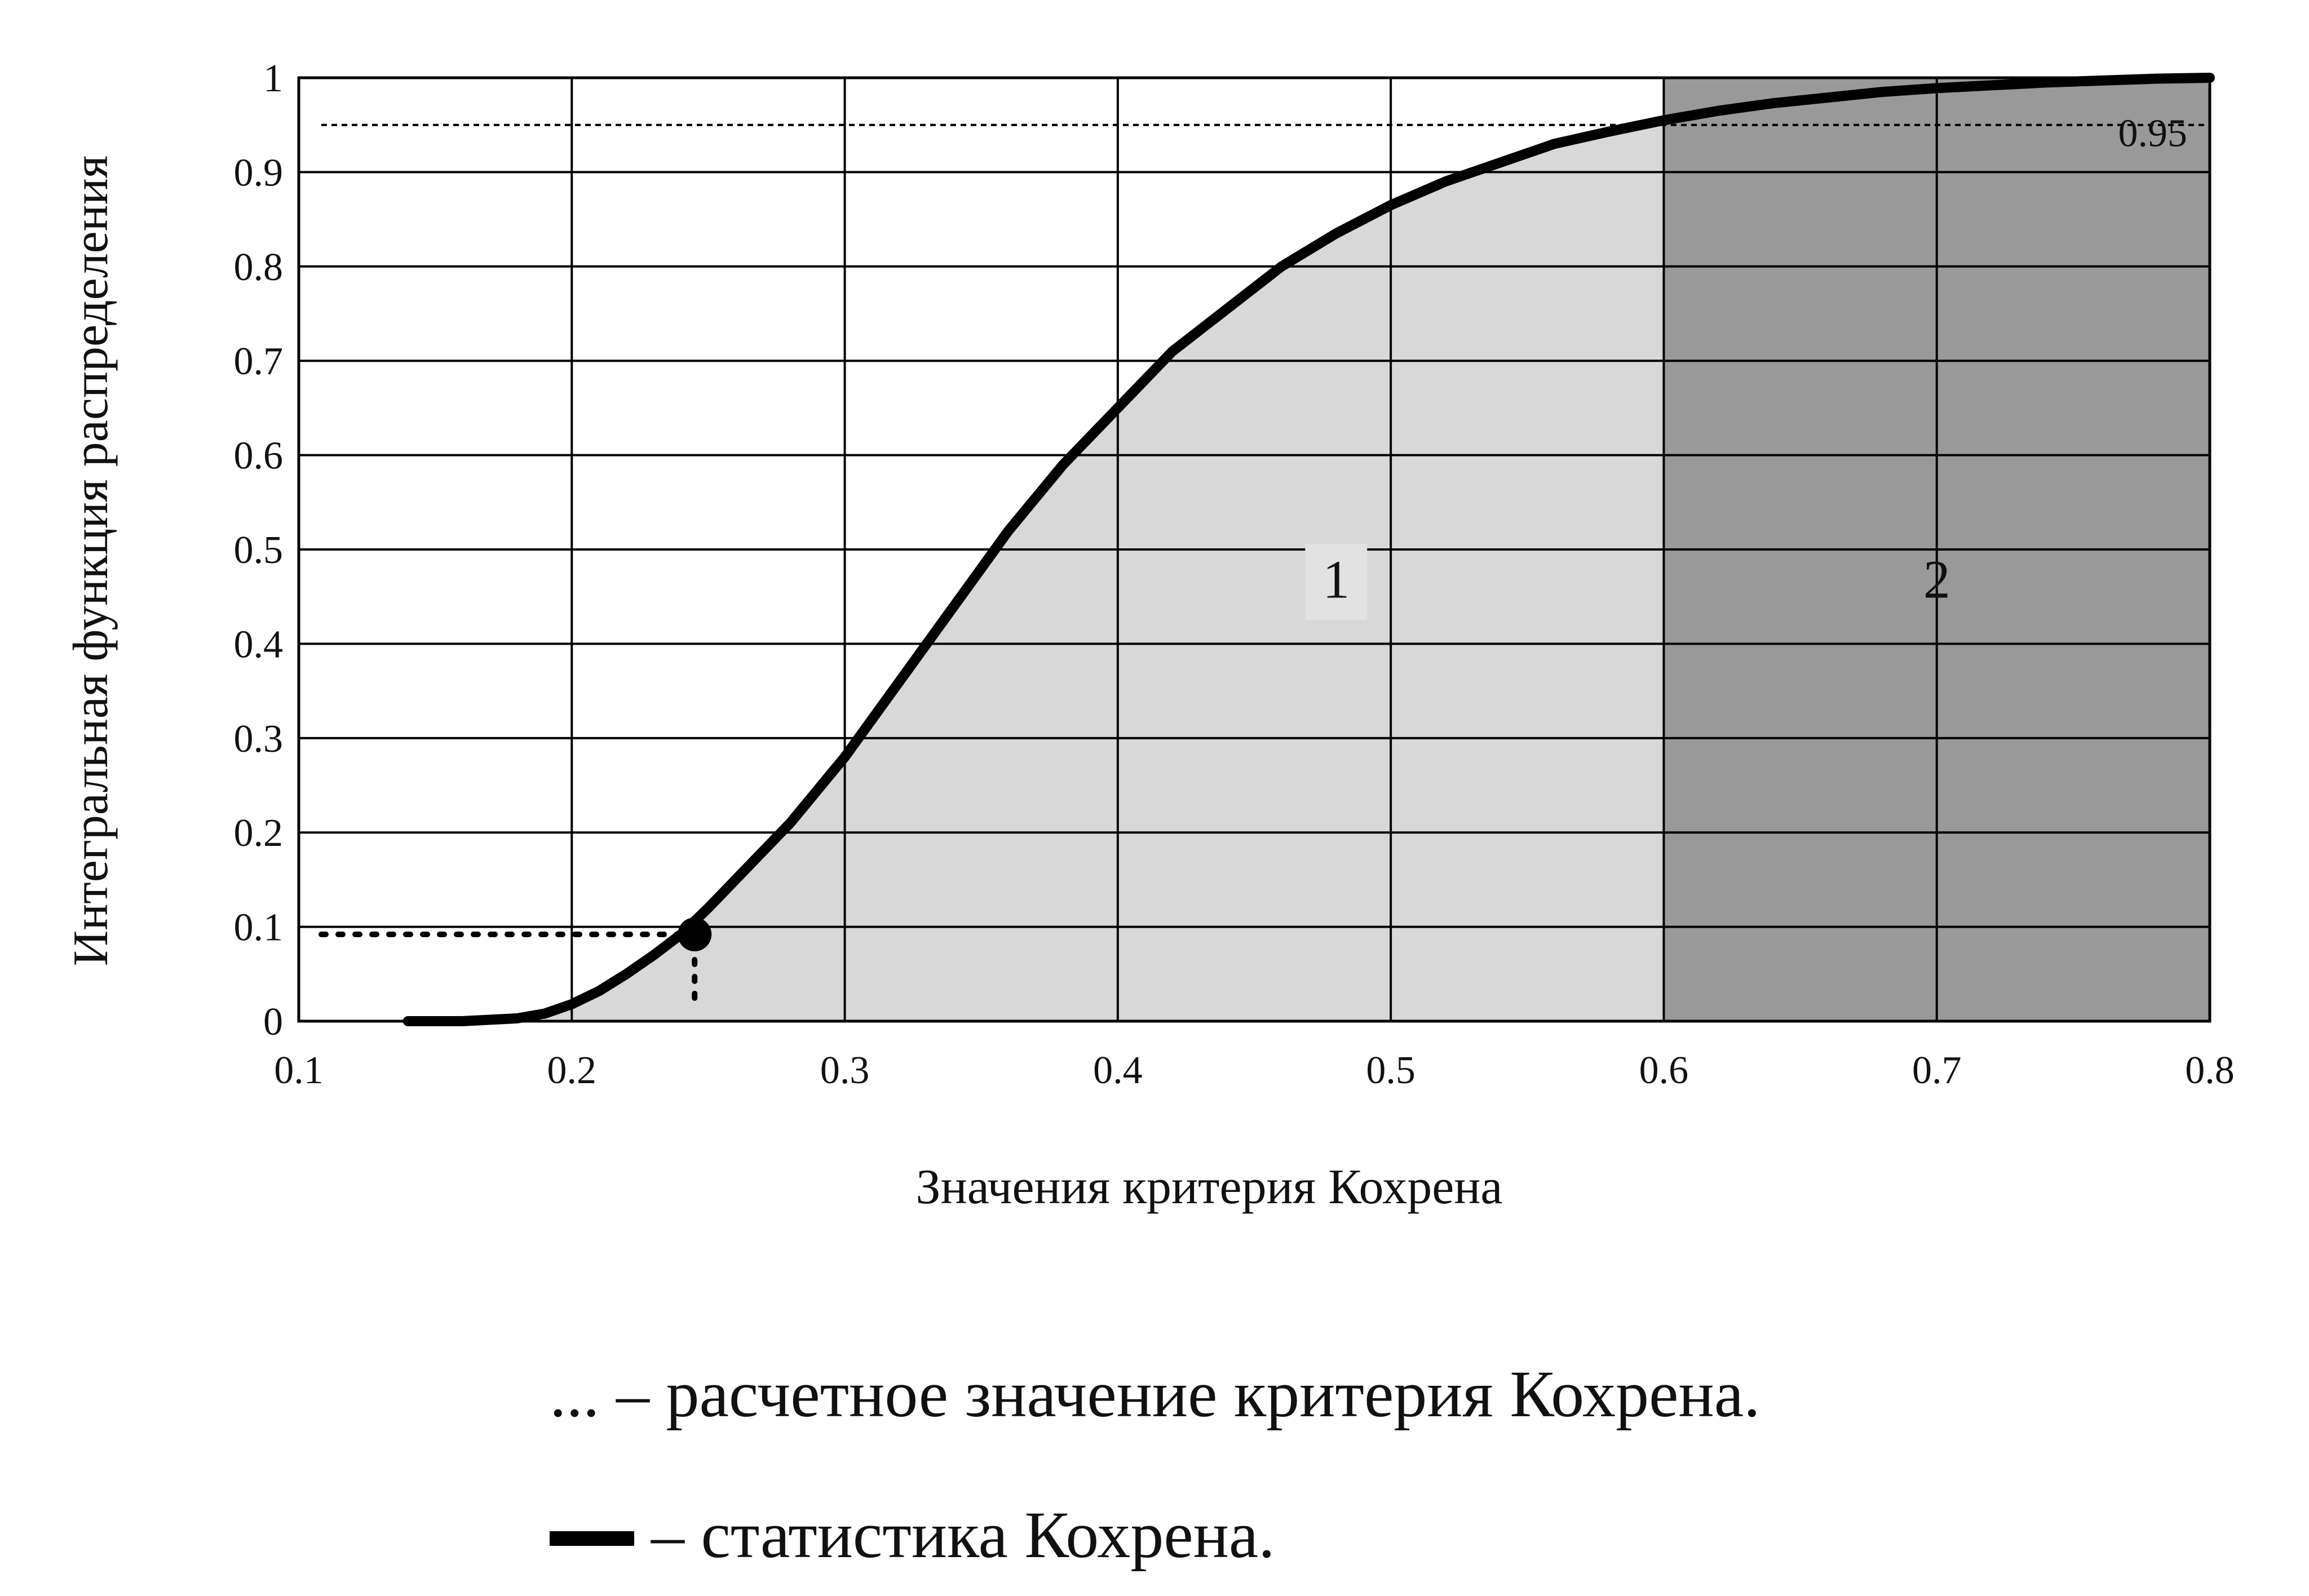 The height and width of the screenshot is (1596, 2309). Describe the element at coordinates (299, 1070) in the screenshot. I see `x-tick-label: 0.1` at that location.